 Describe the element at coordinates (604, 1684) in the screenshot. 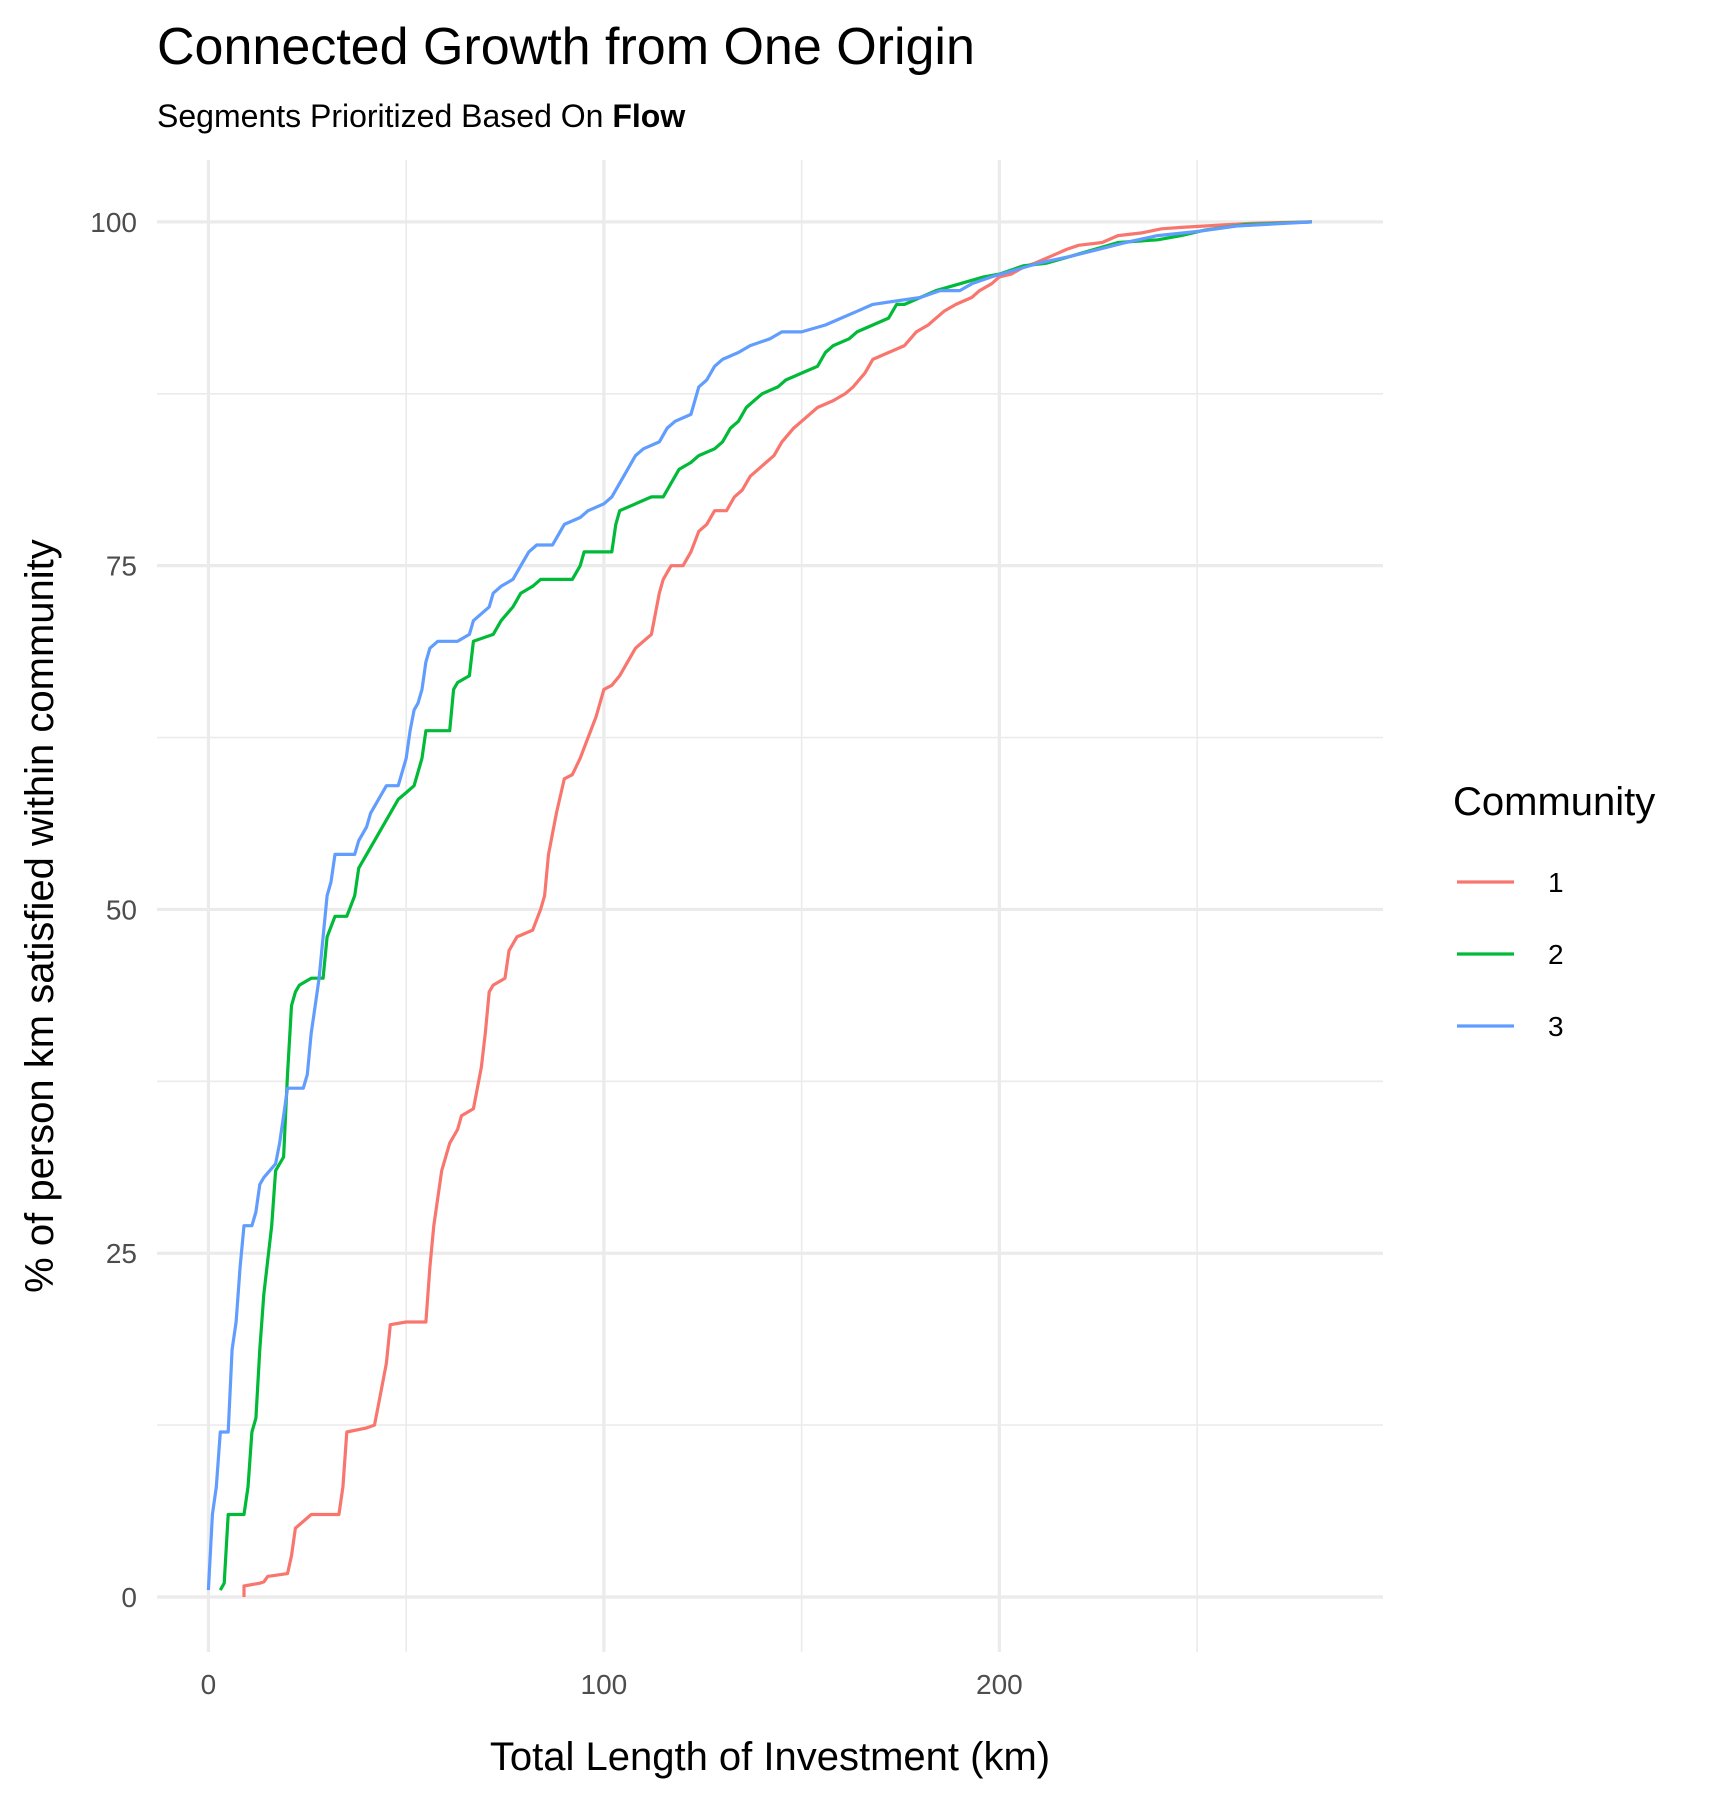

I see `x-tick-label: 100` at that location.